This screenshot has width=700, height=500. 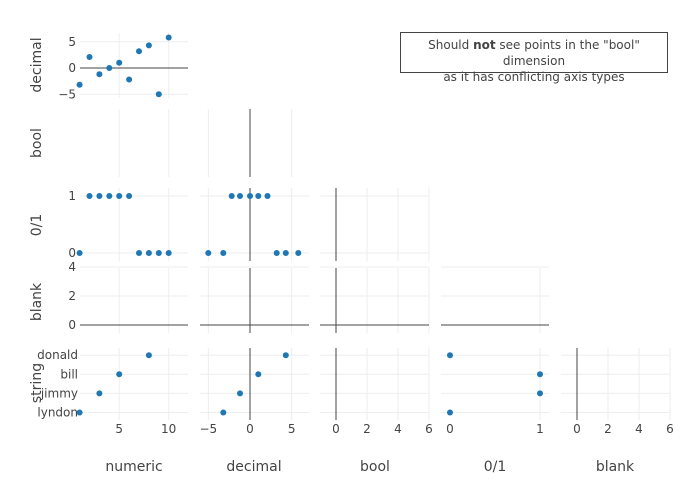 What do you see at coordinates (292, 429) in the screenshot?
I see `x-tick-label-decimal: 5` at bounding box center [292, 429].